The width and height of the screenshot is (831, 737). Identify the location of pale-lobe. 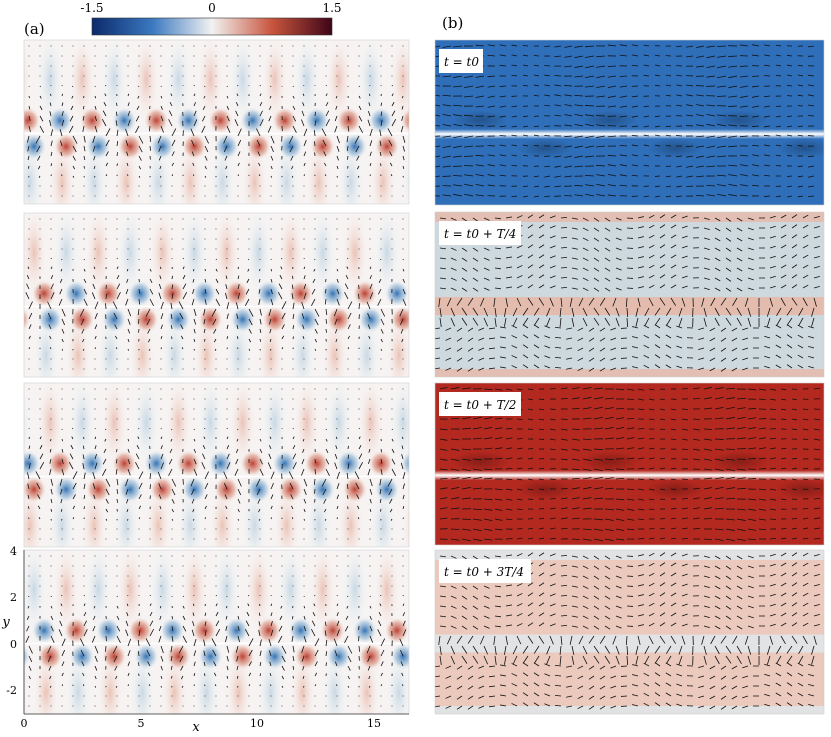
(26, 350).